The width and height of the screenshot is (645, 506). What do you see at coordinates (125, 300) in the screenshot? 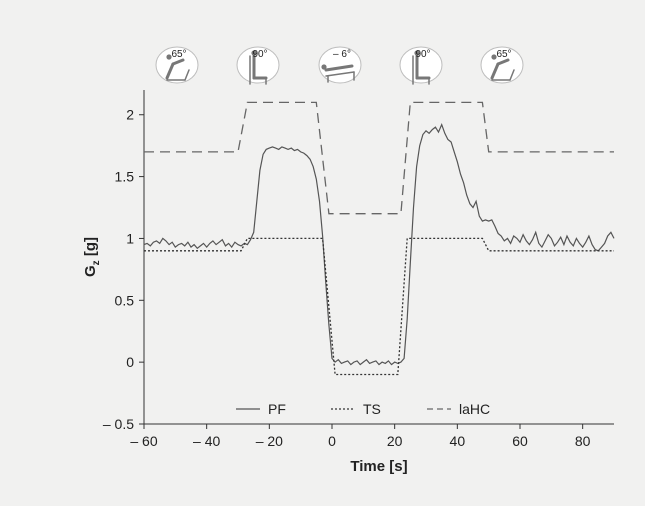
I see `y-tick-label: 0.5` at bounding box center [125, 300].